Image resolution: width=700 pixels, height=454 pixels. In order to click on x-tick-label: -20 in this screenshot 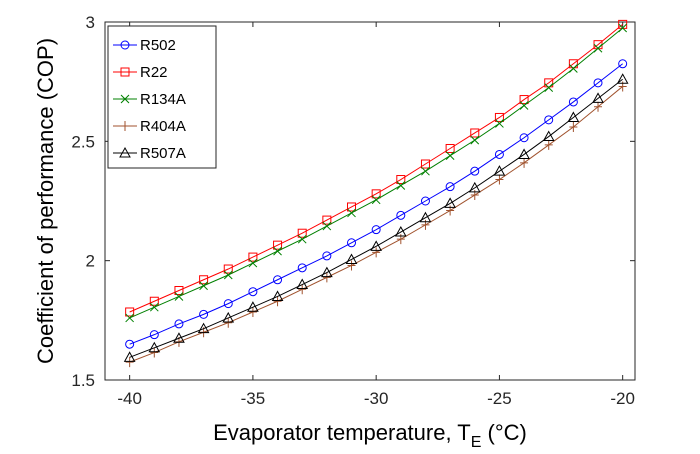, I will do `click(622, 398)`.